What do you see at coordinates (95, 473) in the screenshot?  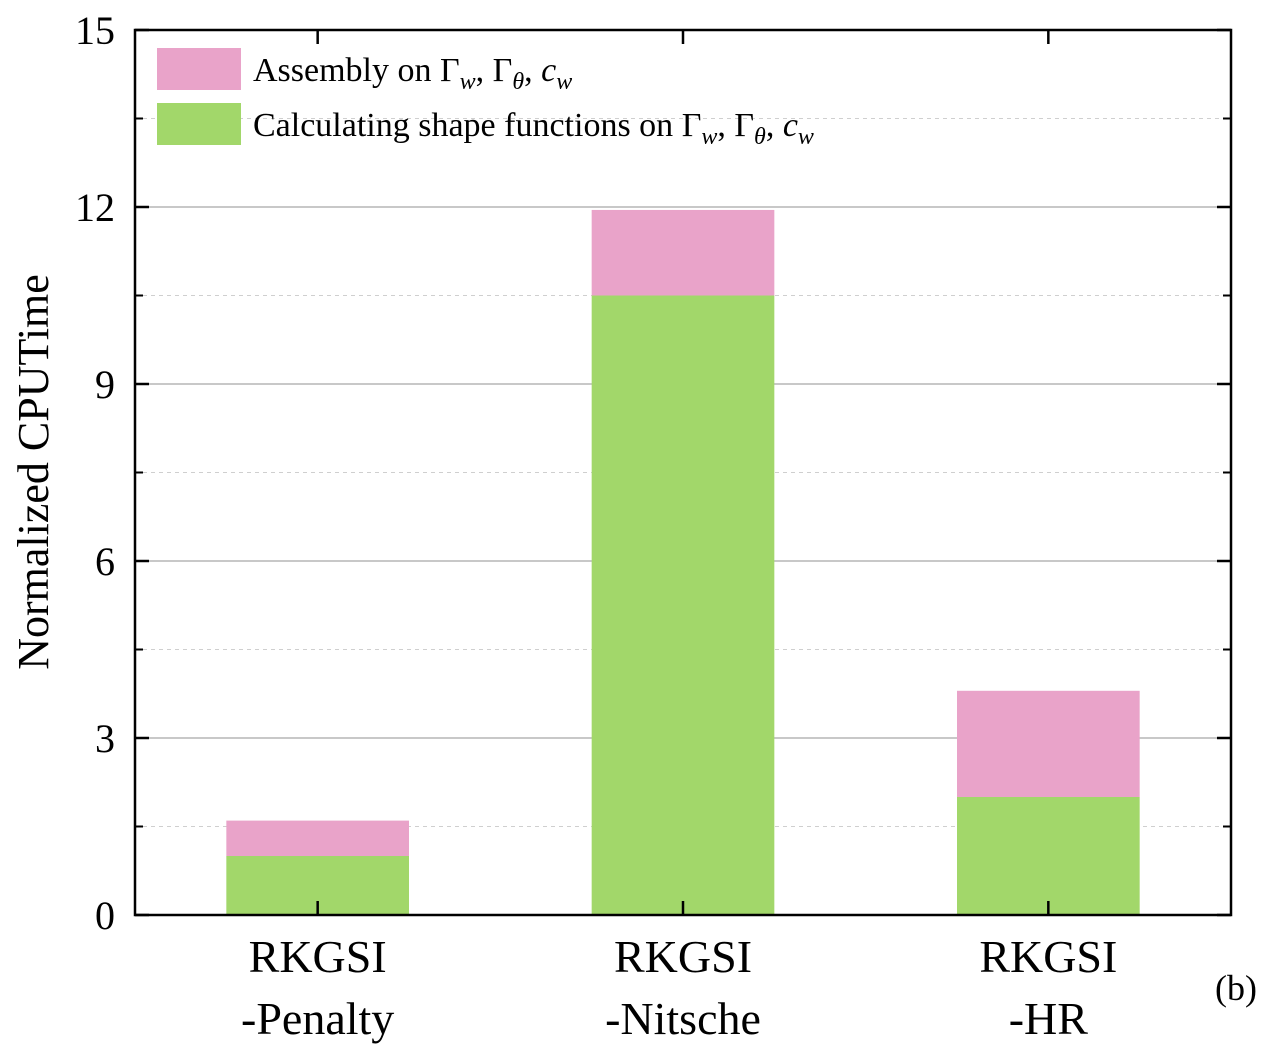 I see `y-tick-labels: 0 3 6 9 12 15` at bounding box center [95, 473].